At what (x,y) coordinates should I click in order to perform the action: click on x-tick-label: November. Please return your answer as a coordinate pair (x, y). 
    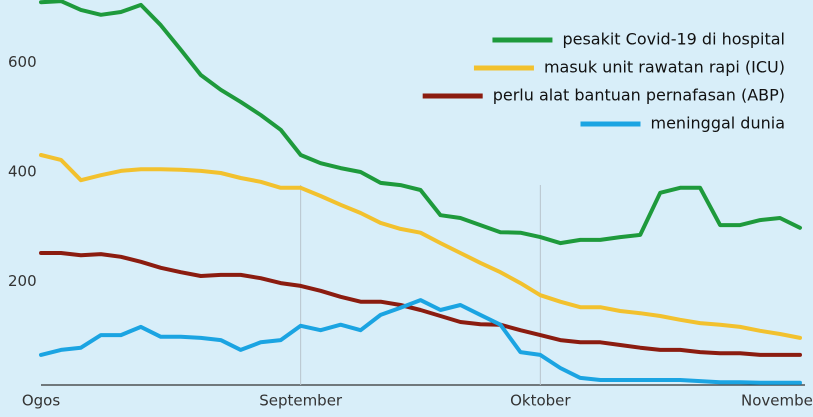
    Looking at the image, I should click on (777, 401).